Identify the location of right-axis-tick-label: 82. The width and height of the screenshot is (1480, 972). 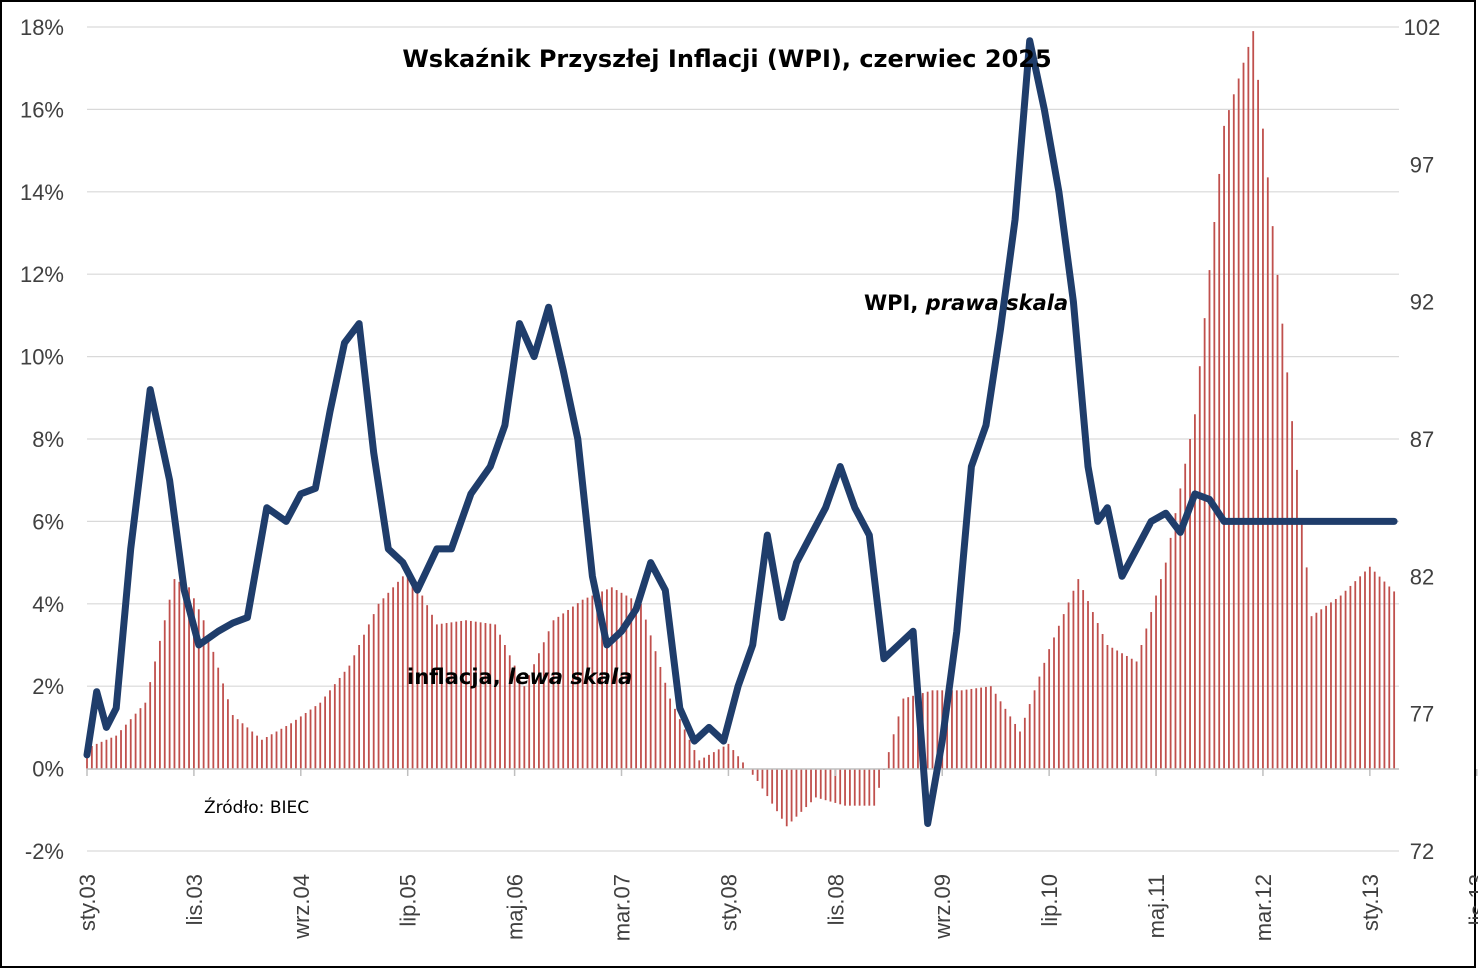
(1422, 576).